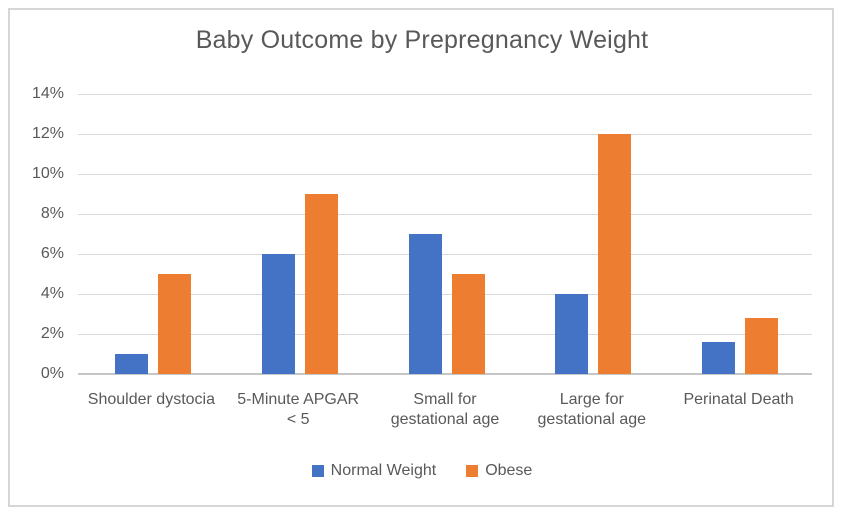  Describe the element at coordinates (52, 373) in the screenshot. I see `y-tick-label: 0%` at that location.